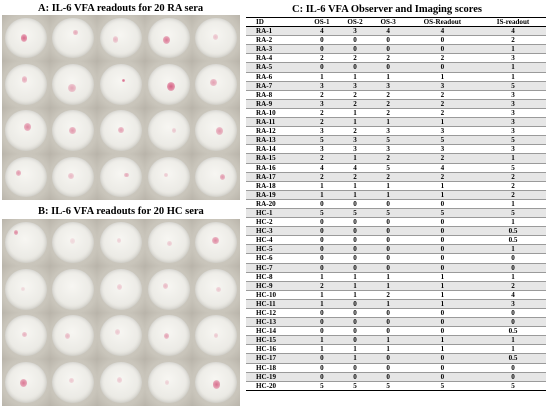 The height and width of the screenshot is (408, 550). What do you see at coordinates (276, 31) in the screenshot?
I see `sample-id-cell: RA-1` at bounding box center [276, 31].